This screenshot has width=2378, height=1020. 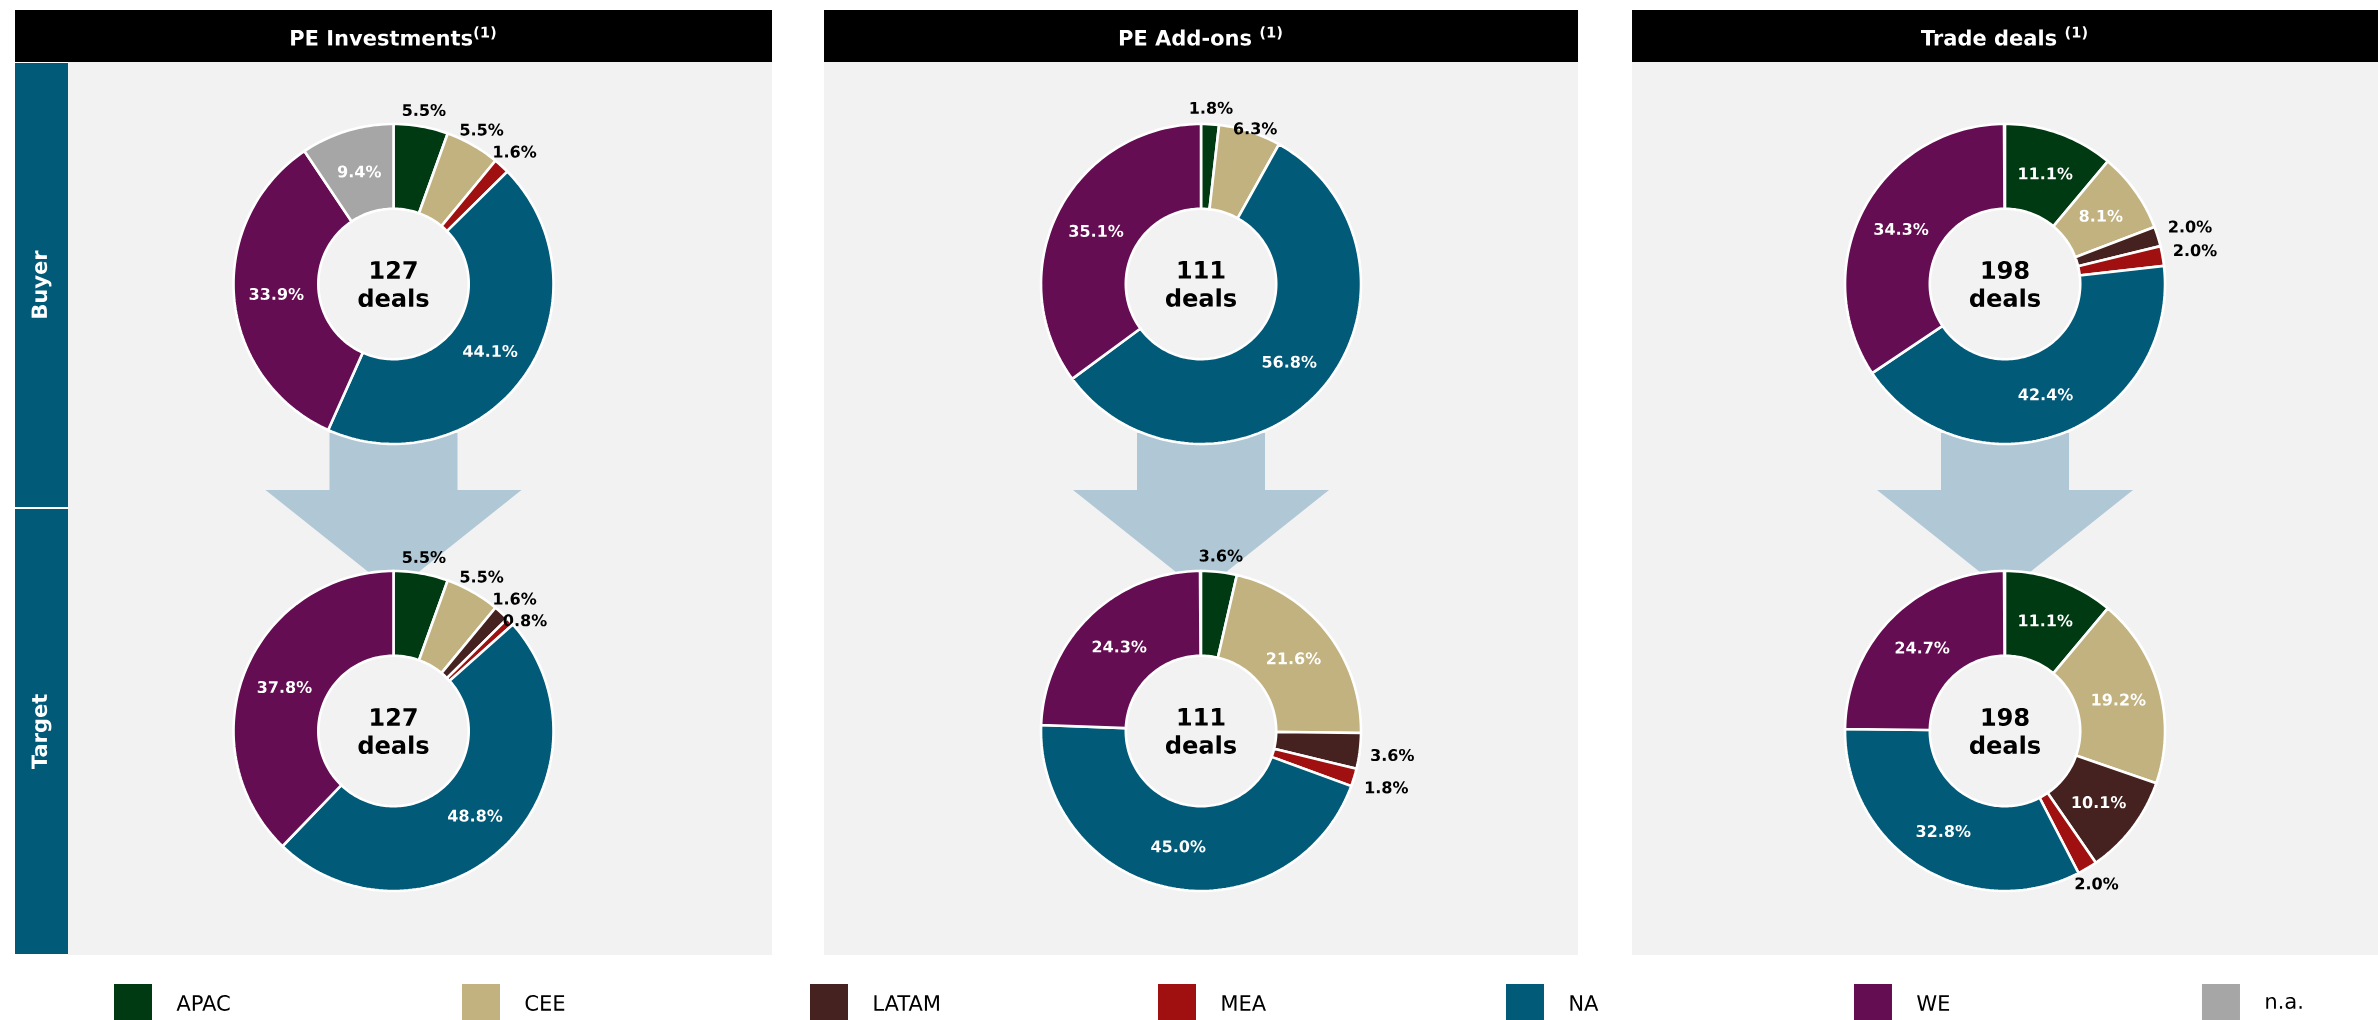 I want to click on legend-label: n.a., so click(x=2284, y=1002).